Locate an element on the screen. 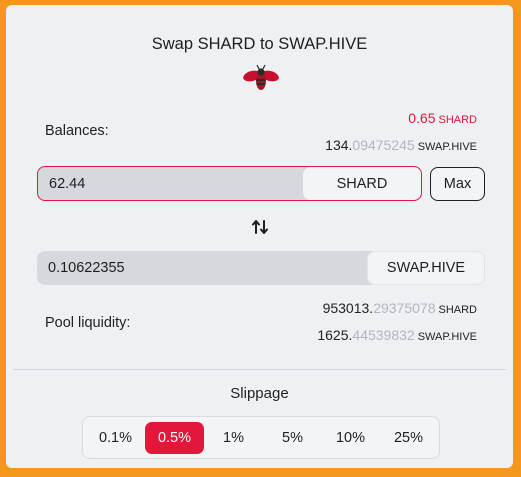  balance-shard: 0.65 SHARD is located at coordinates (442, 118).